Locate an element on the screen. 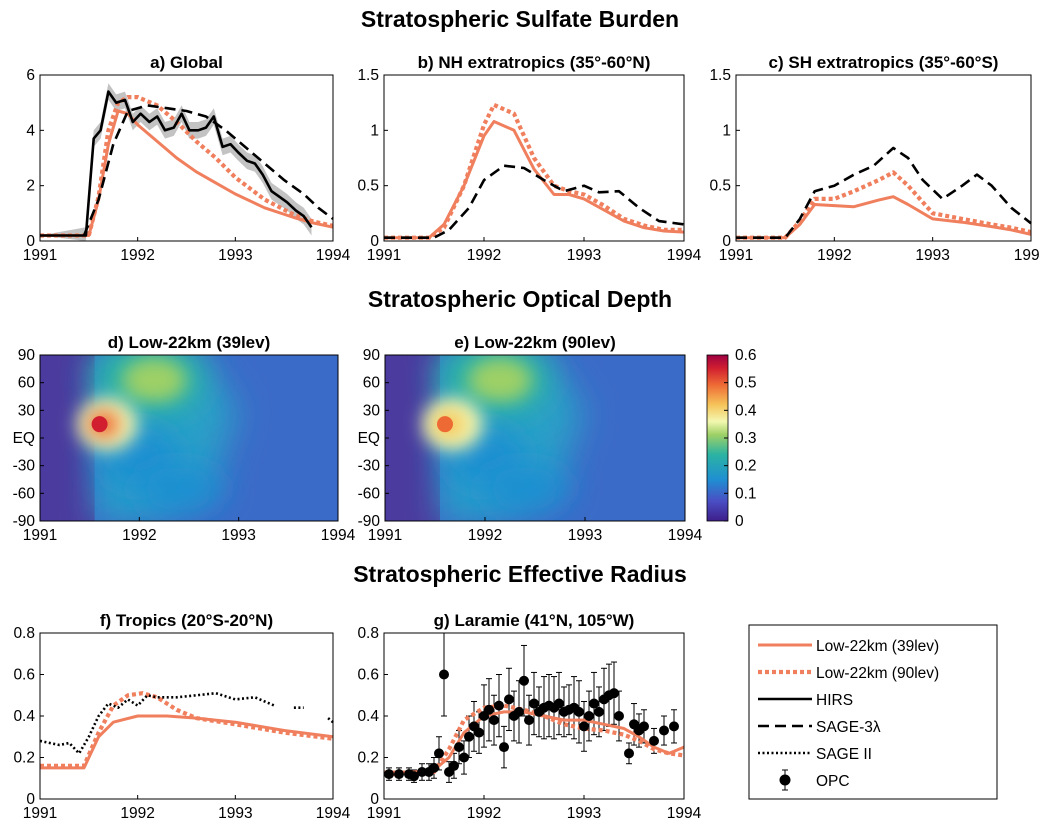  y-tick-label-e: 90 is located at coordinates (372, 355).